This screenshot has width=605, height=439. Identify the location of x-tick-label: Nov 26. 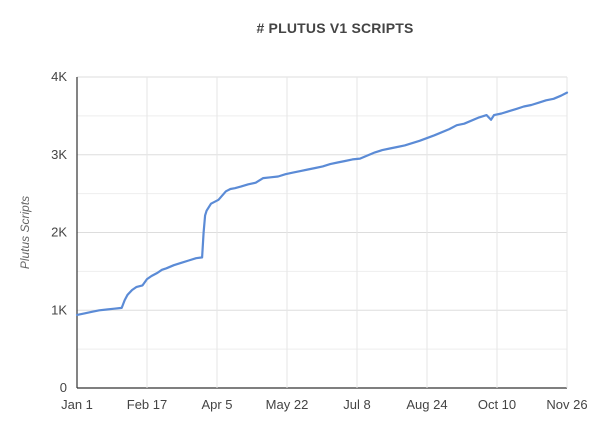
(566, 404).